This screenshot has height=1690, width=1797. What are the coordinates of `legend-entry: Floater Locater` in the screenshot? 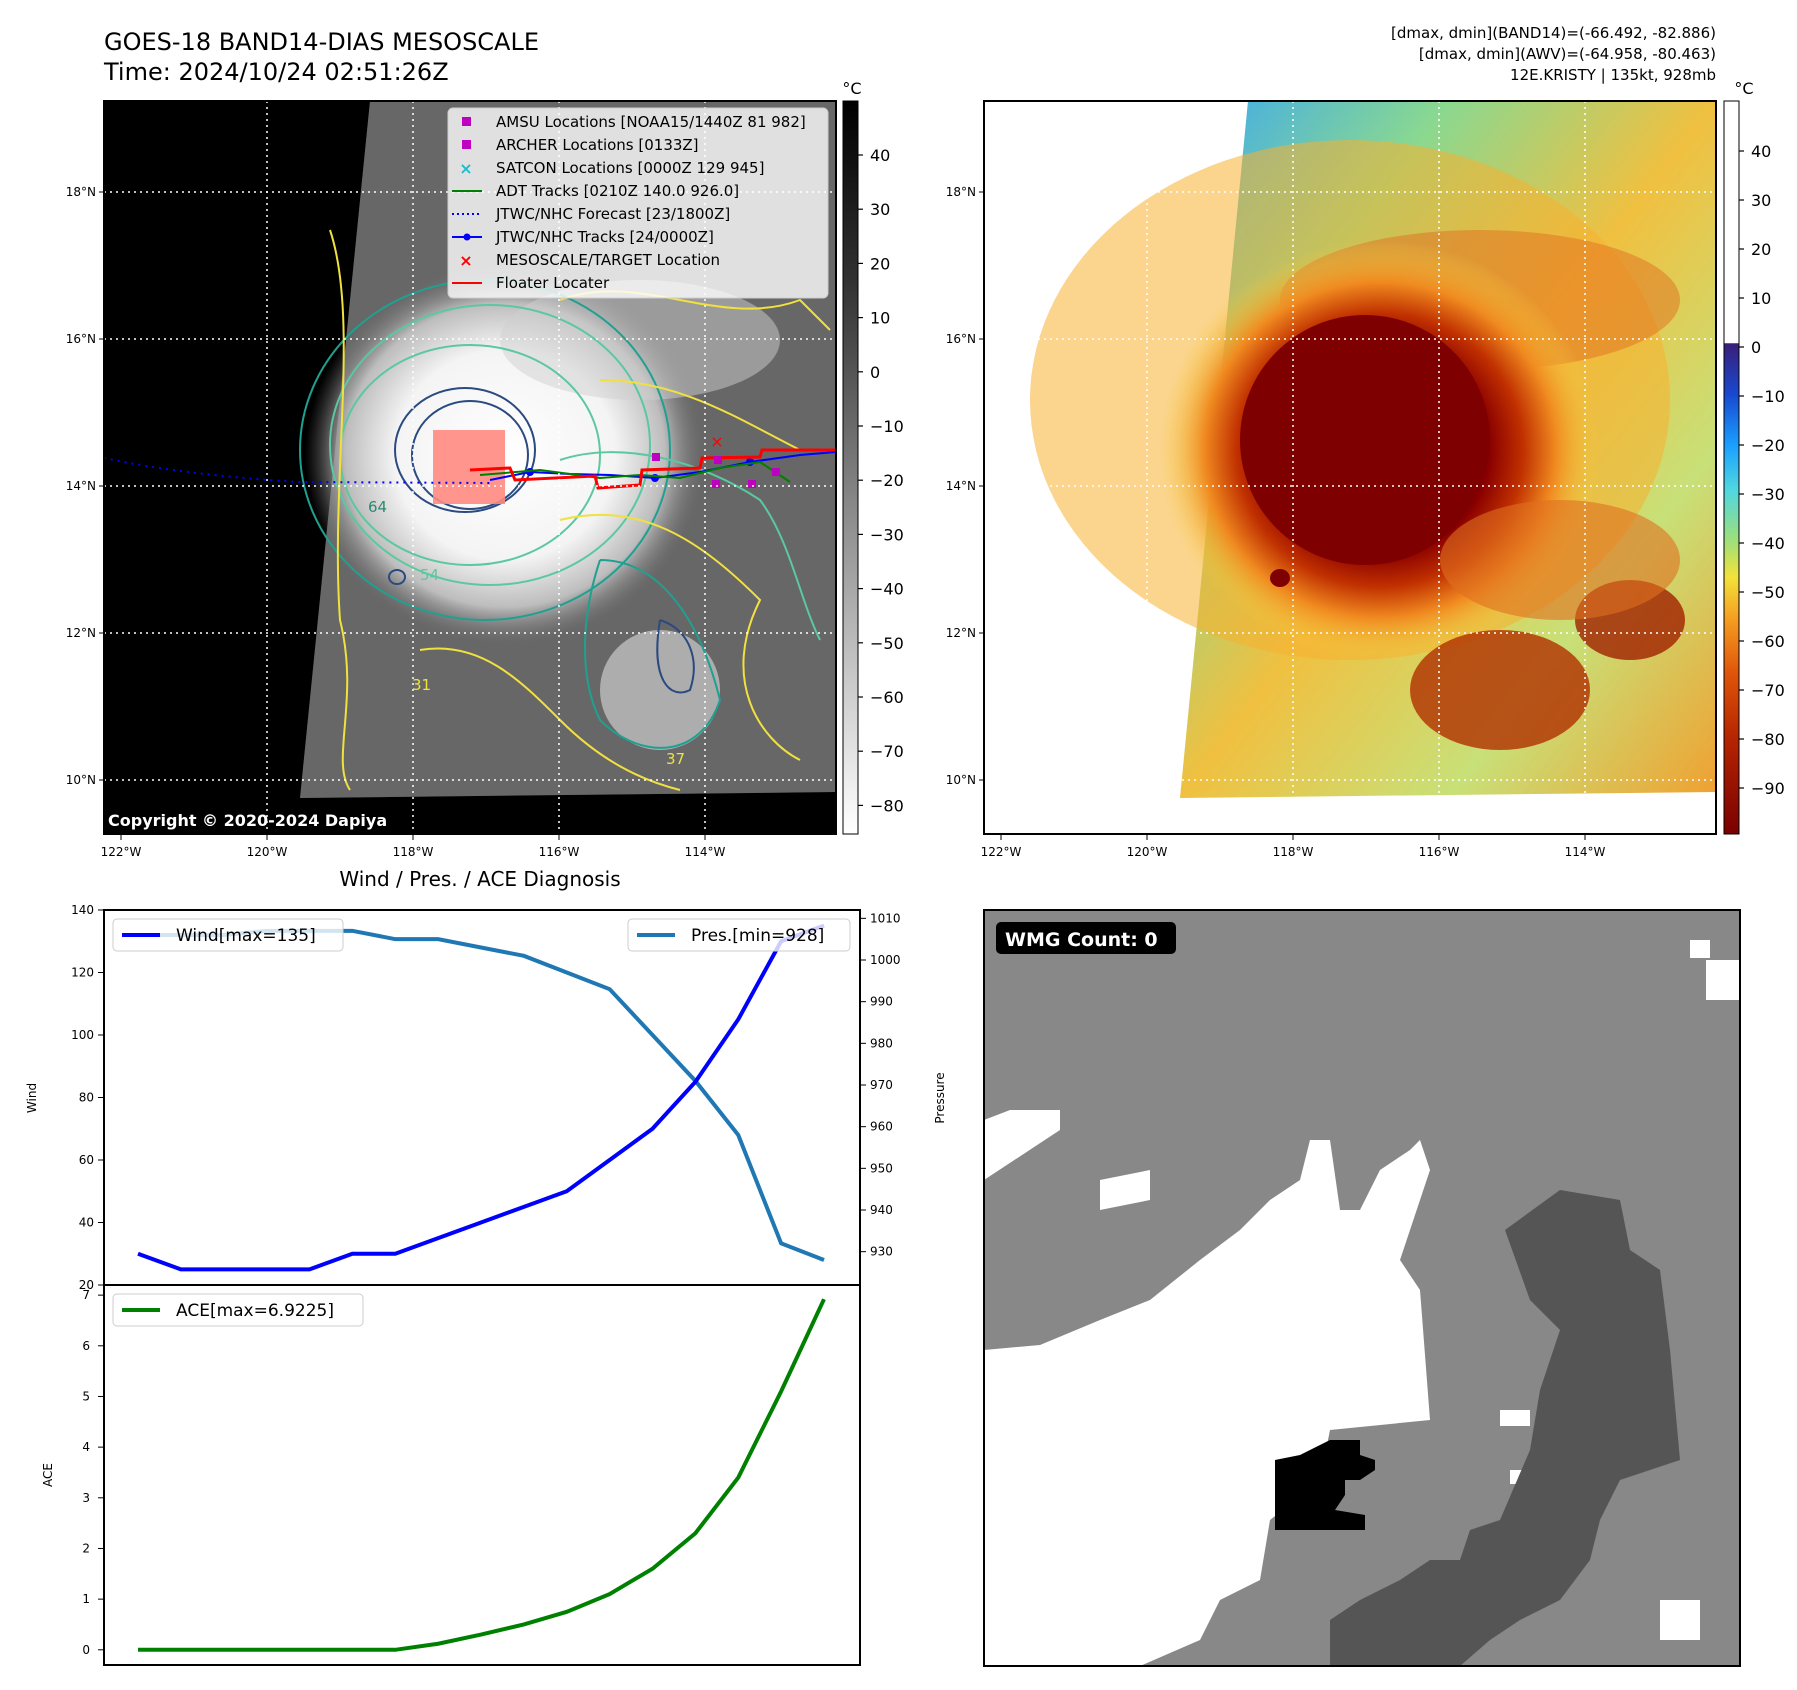 It's located at (531, 283).